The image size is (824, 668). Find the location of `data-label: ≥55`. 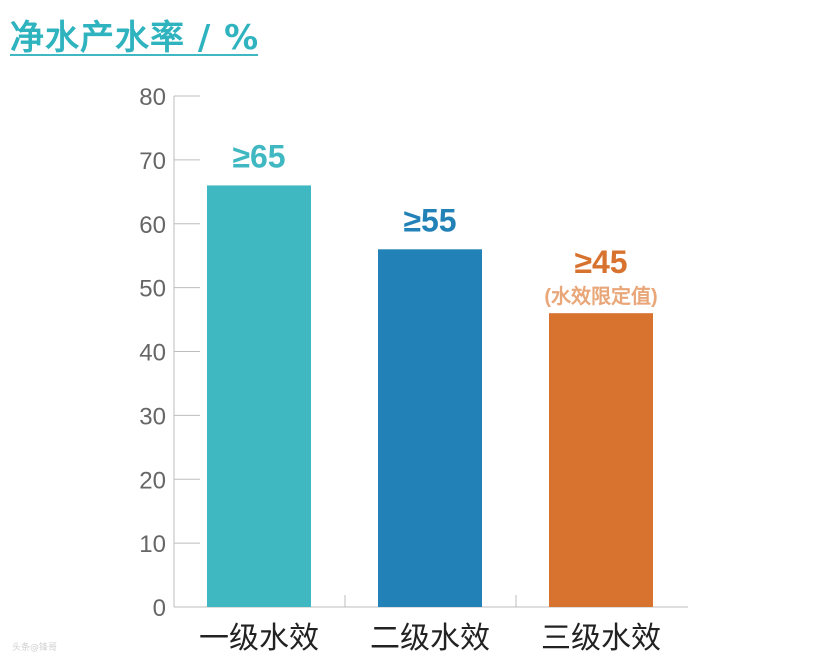

data-label: ≥55 is located at coordinates (429, 220).